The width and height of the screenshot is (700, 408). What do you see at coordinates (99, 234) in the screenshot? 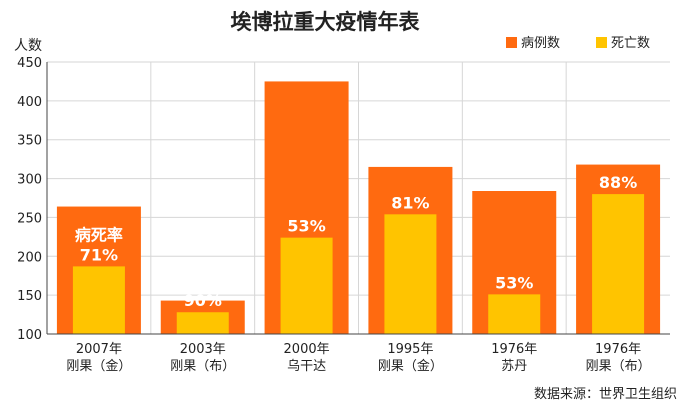
I see `fatality-rate-annotation: 病死率` at bounding box center [99, 234].